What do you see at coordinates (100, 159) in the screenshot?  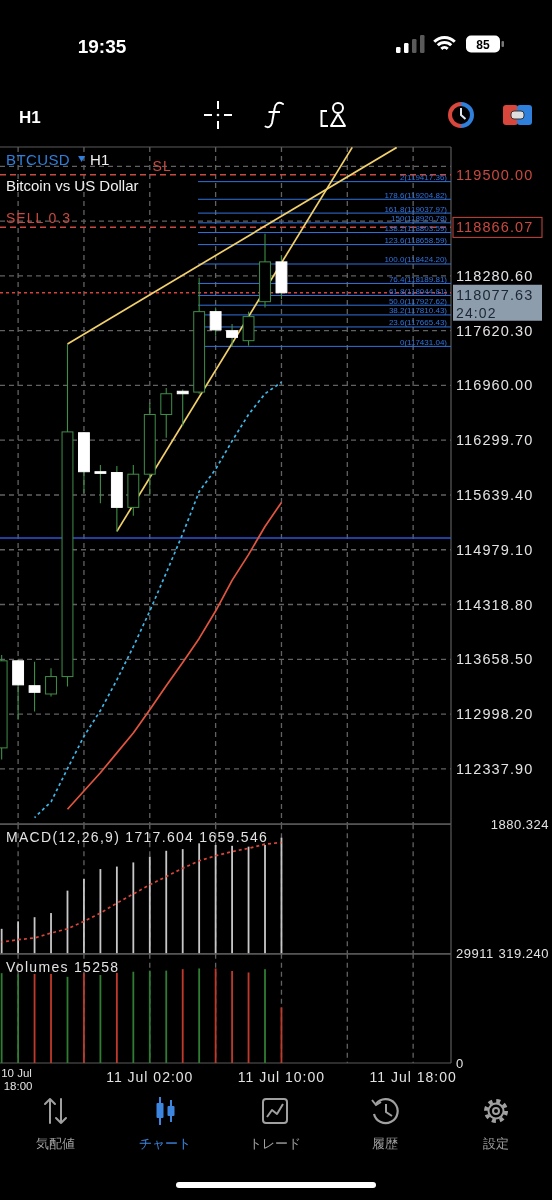 I see `annotation: H1` at bounding box center [100, 159].